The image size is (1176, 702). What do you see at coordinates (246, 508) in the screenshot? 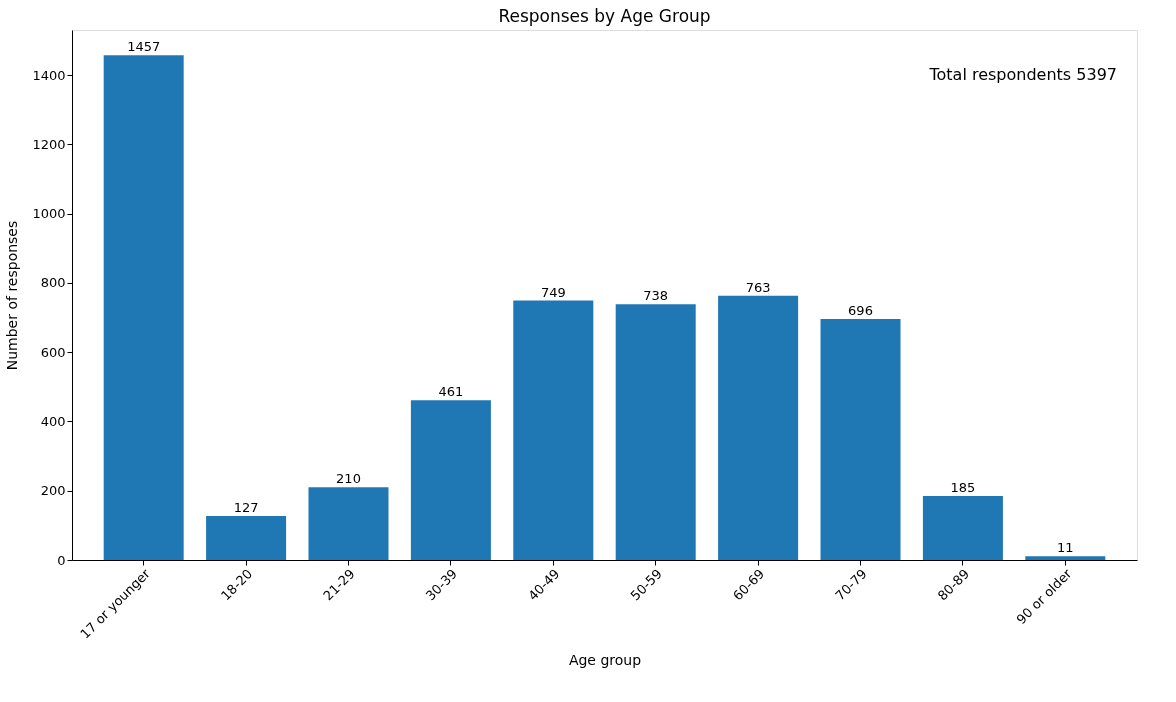
I see `data-label: 127` at bounding box center [246, 508].